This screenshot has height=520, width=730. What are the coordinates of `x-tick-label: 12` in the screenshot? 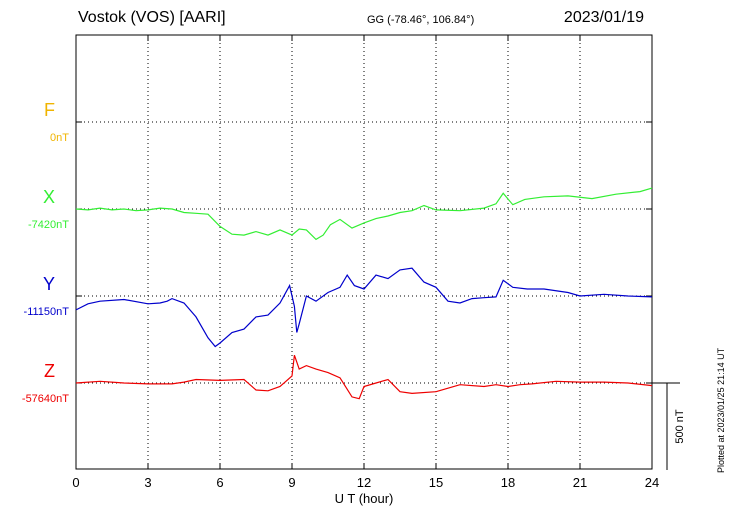 It's located at (364, 482).